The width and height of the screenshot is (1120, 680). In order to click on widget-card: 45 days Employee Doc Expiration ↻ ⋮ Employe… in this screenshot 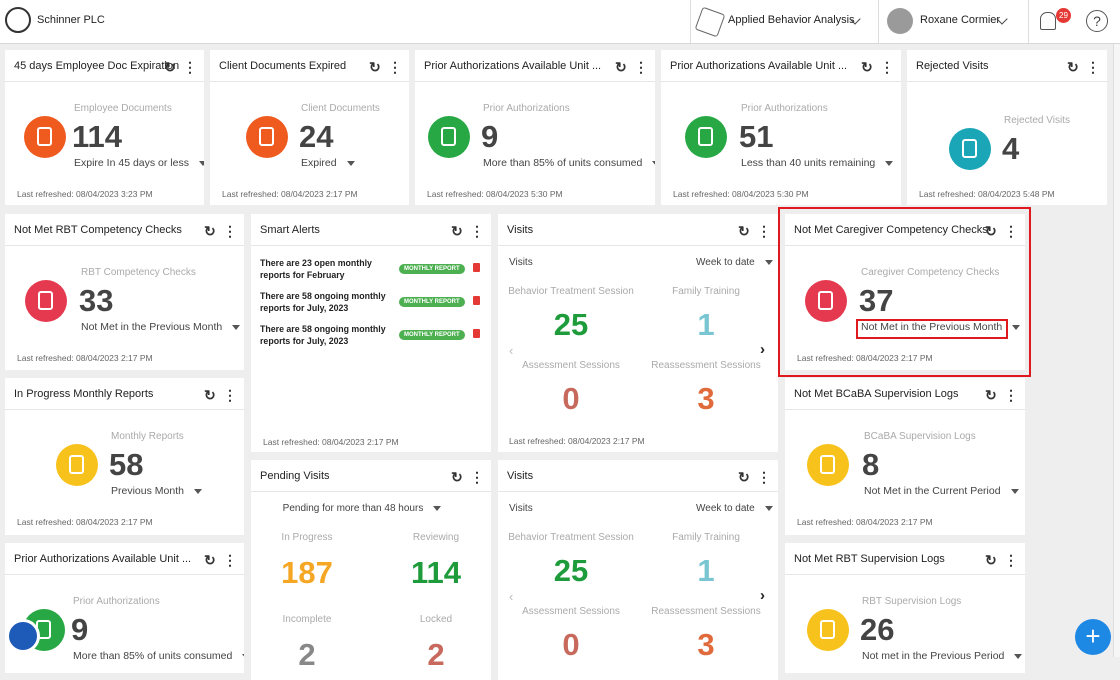, I will do `click(104, 127)`.